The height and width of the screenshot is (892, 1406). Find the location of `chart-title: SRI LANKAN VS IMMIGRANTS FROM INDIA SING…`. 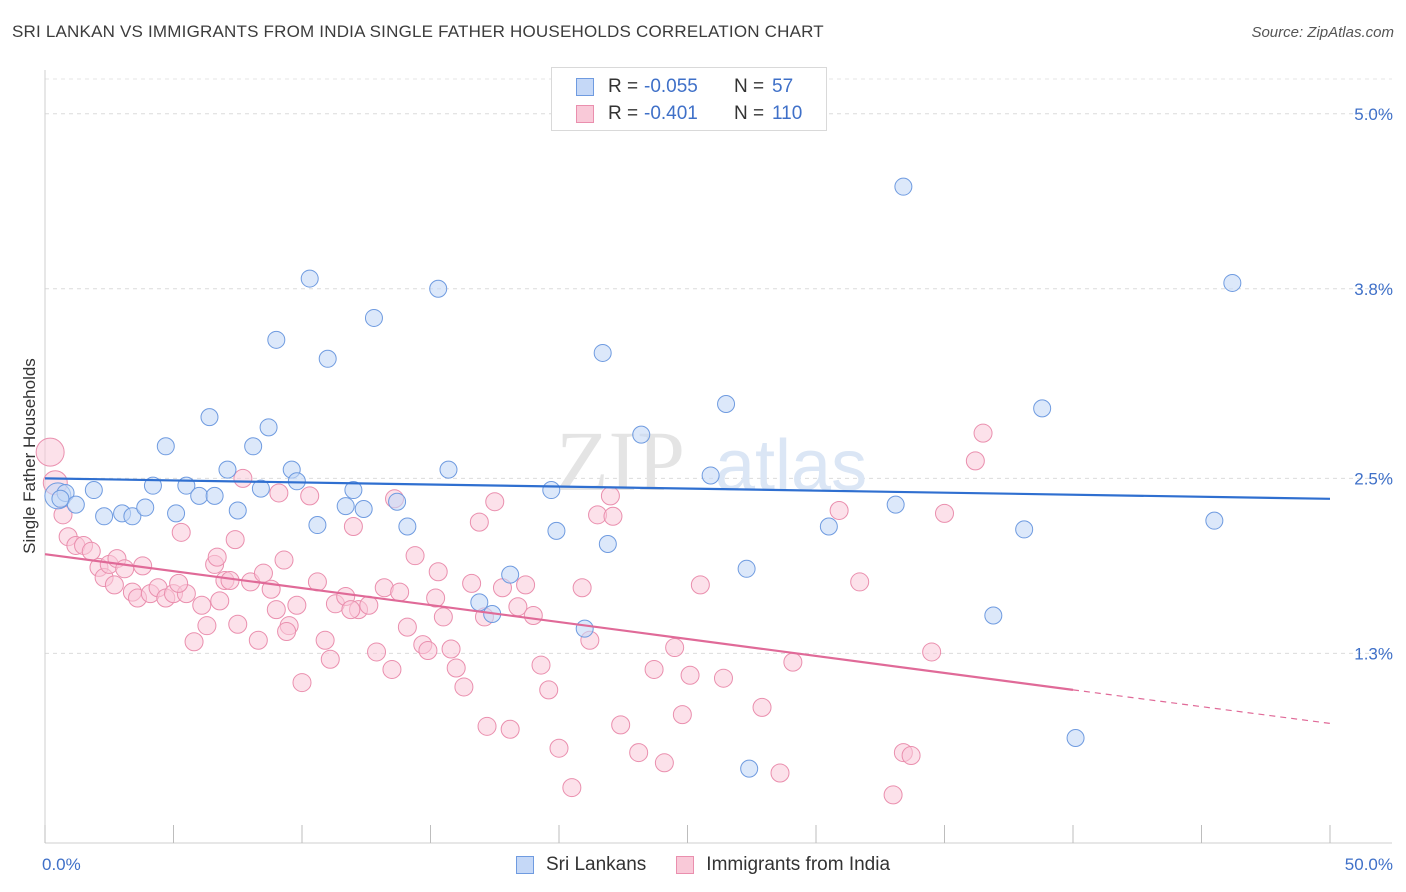

chart-title: SRI LANKAN VS IMMIGRANTS FROM INDIA SING… is located at coordinates (418, 31).